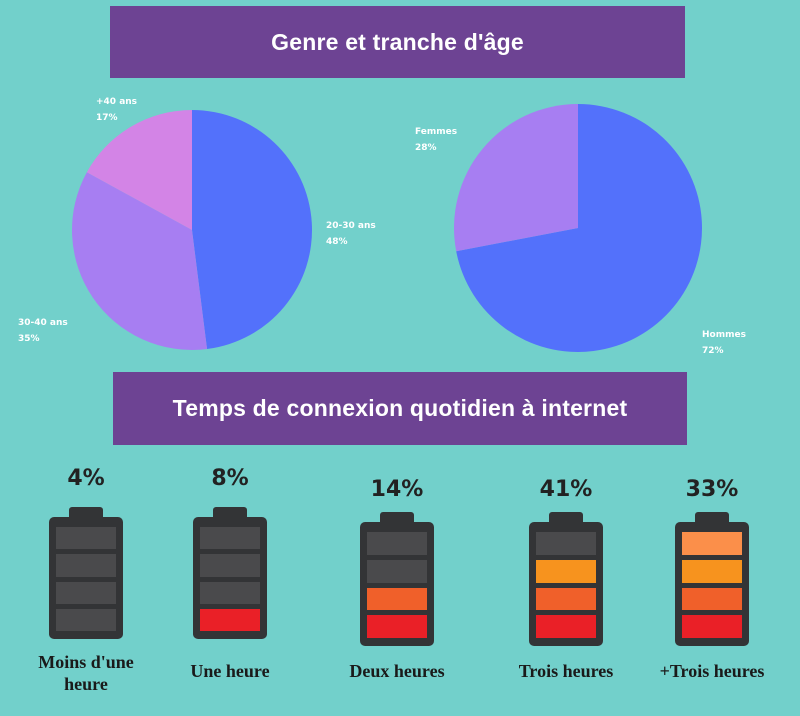 The image size is (800, 716). I want to click on battery-label: Une heure, so click(230, 671).